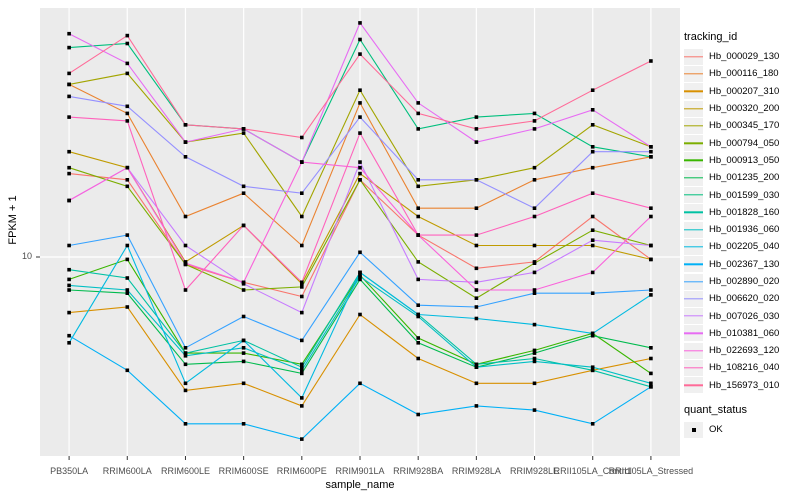  Describe the element at coordinates (741, 229) in the screenshot. I see `legend-item-Hb_001936_060: Hb_001936_060` at that location.